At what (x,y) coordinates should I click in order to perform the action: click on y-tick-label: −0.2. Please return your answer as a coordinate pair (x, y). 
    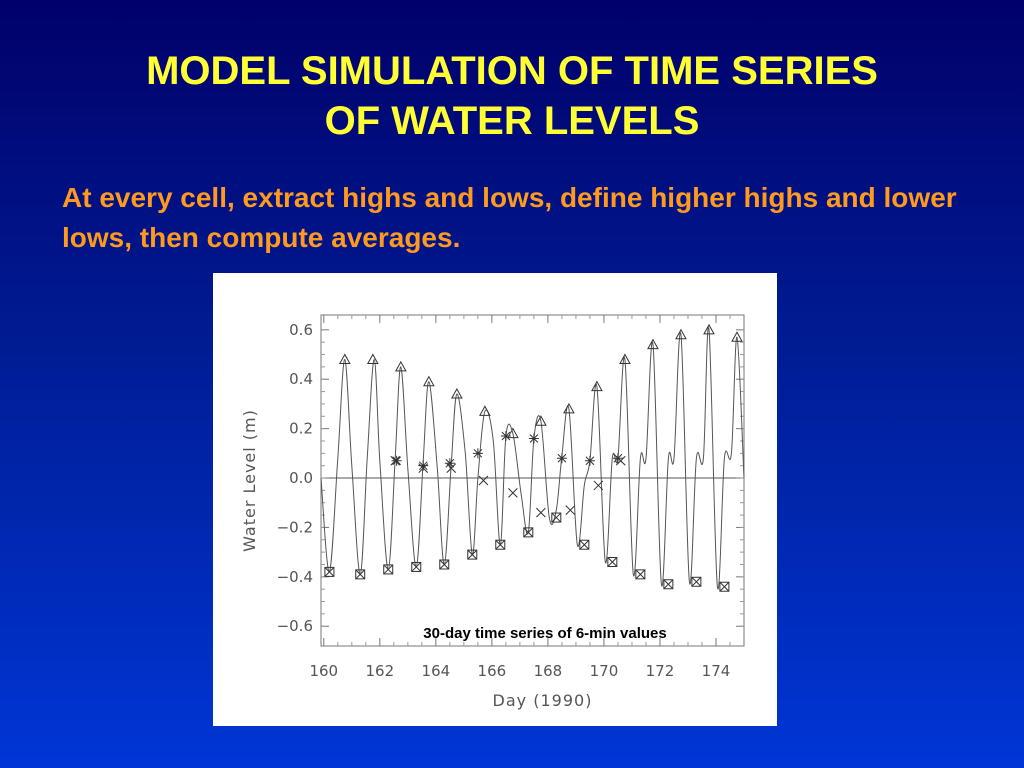
    Looking at the image, I should click on (295, 527).